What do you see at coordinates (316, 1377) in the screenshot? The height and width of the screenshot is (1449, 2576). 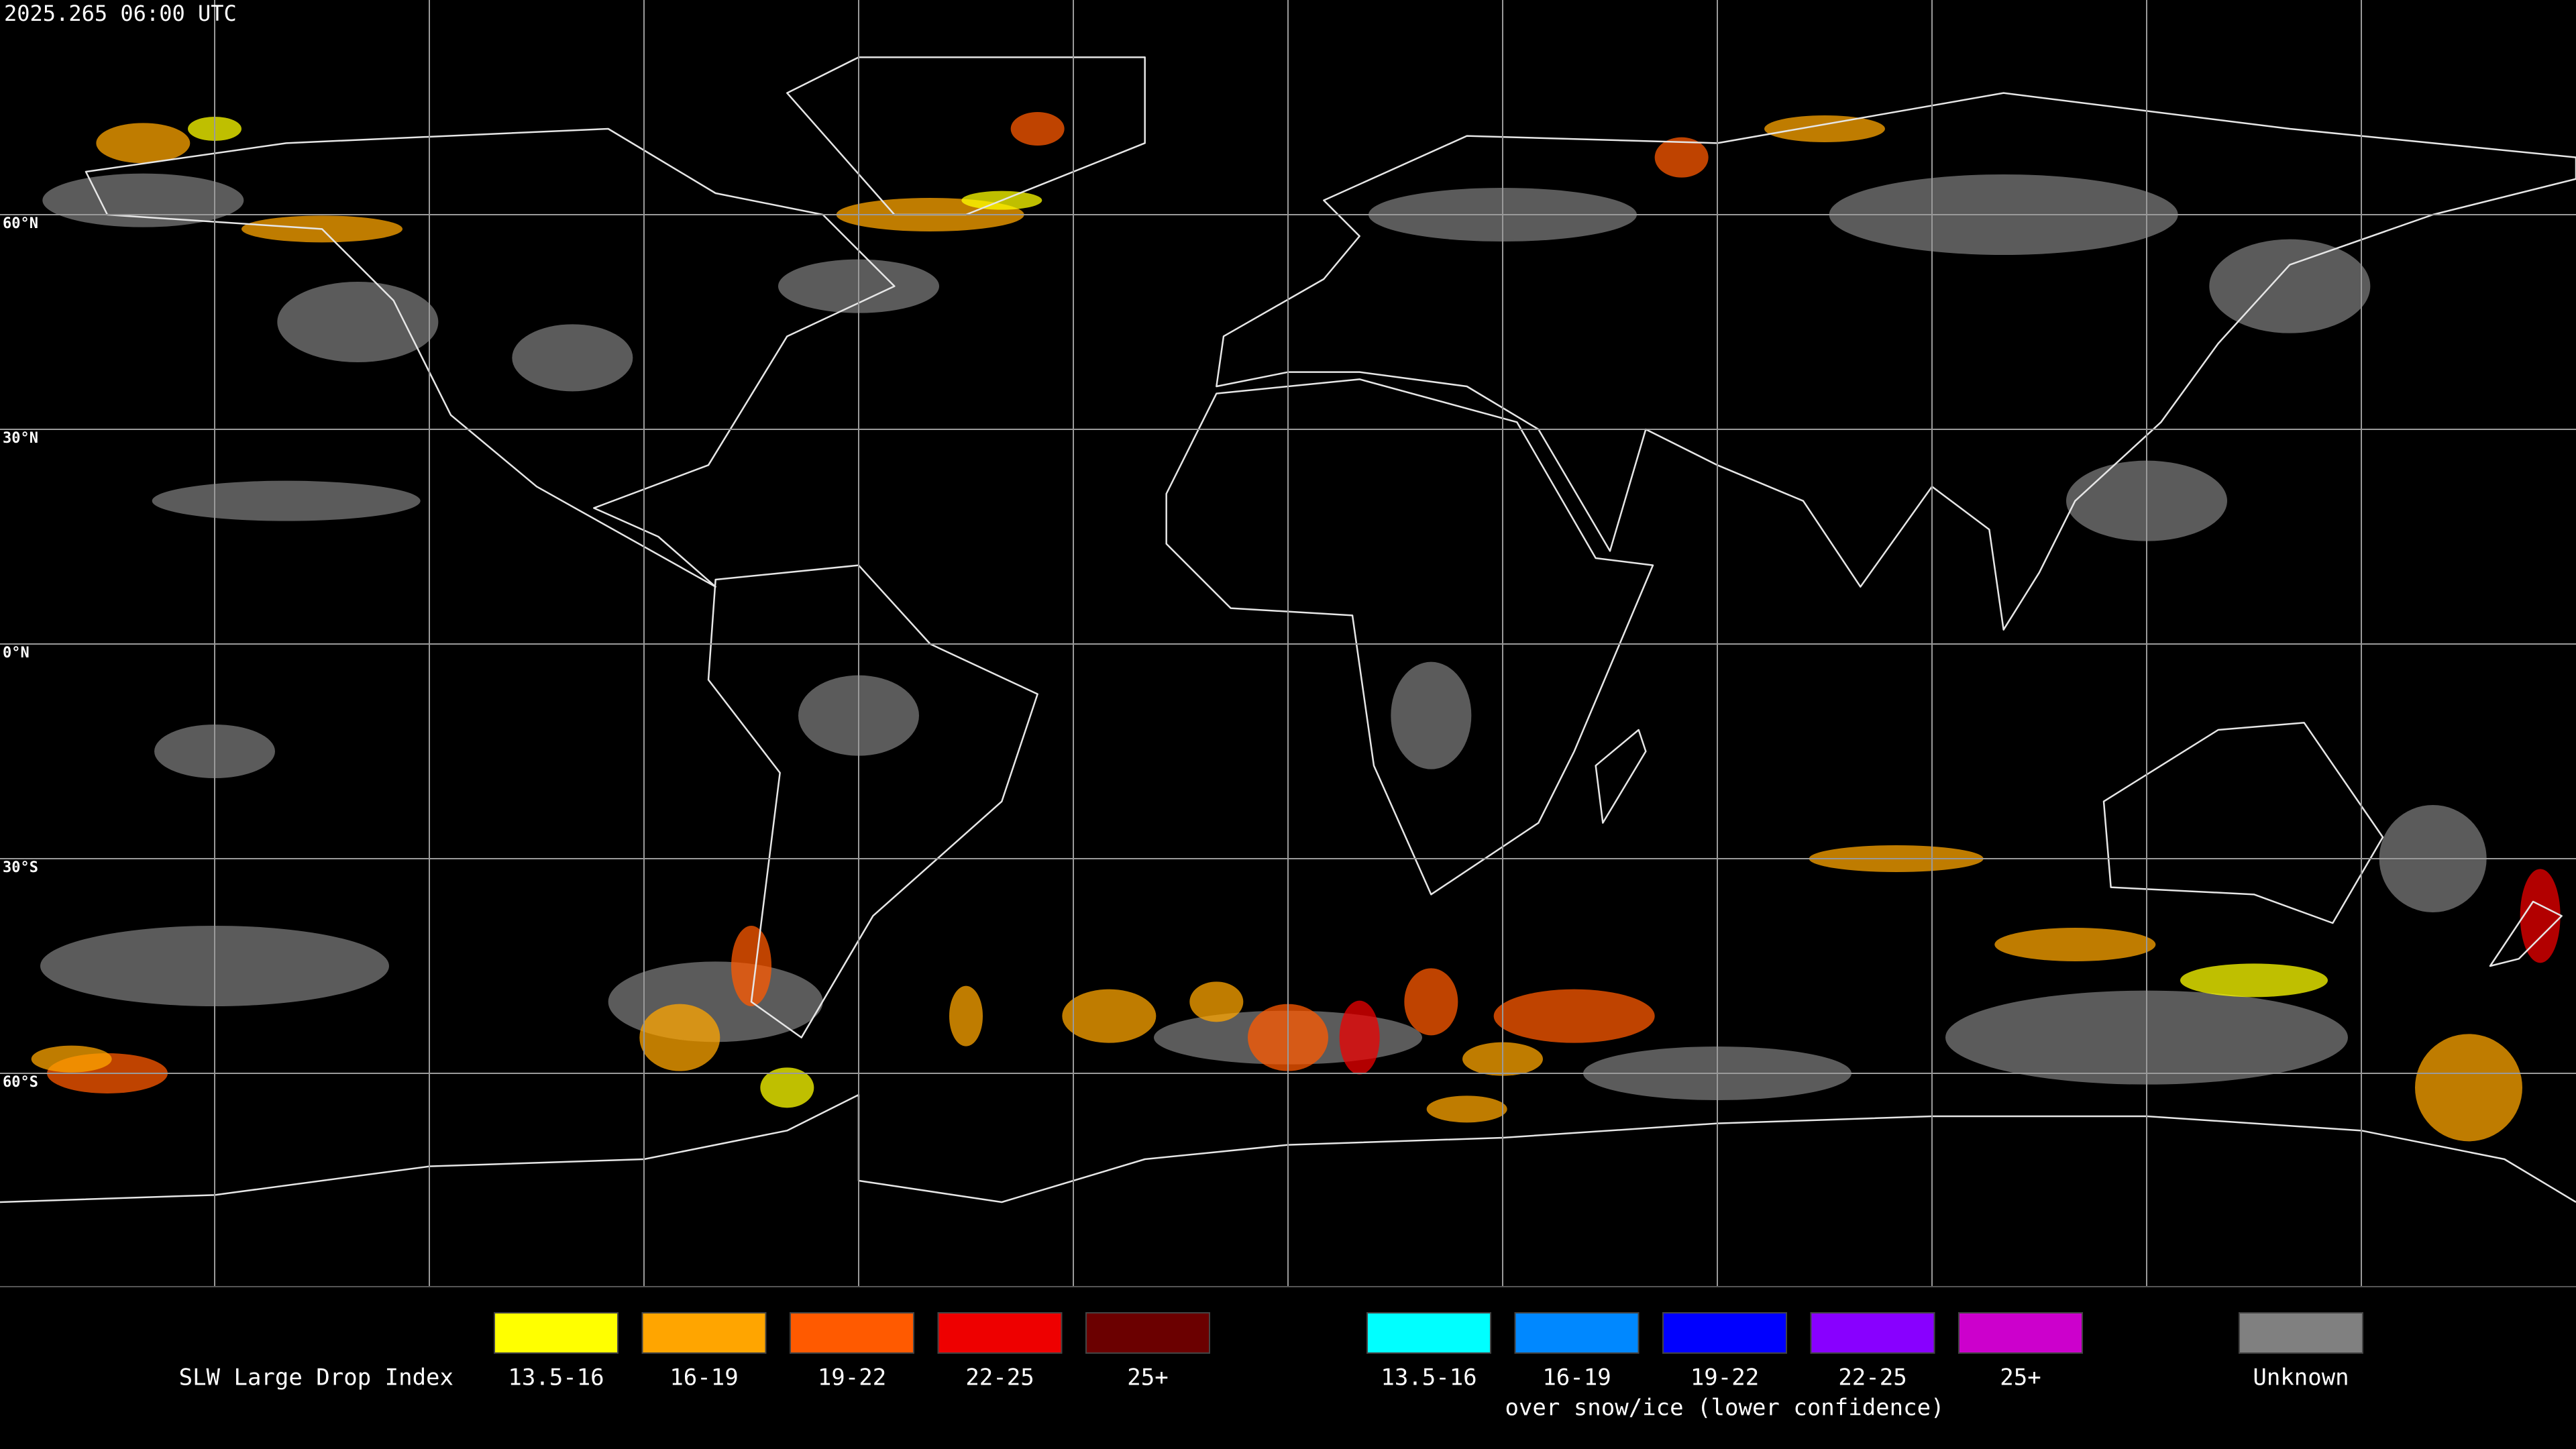 I see `legend-title: SLW Large Drop Index` at bounding box center [316, 1377].